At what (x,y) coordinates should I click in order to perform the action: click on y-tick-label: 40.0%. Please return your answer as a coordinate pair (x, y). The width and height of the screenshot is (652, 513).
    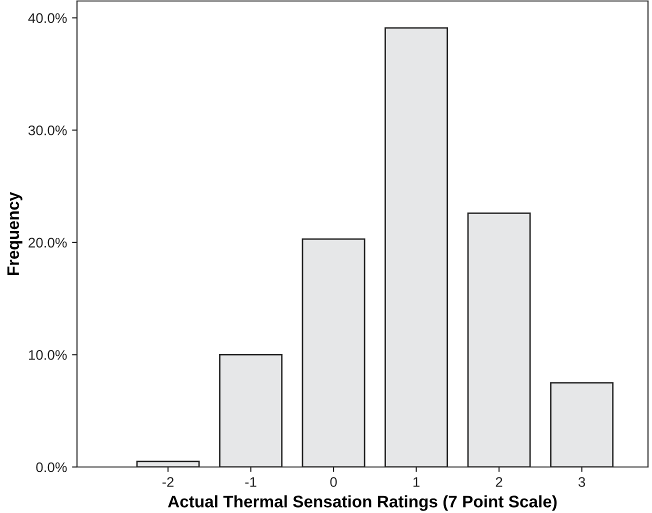
    Looking at the image, I should click on (47, 18).